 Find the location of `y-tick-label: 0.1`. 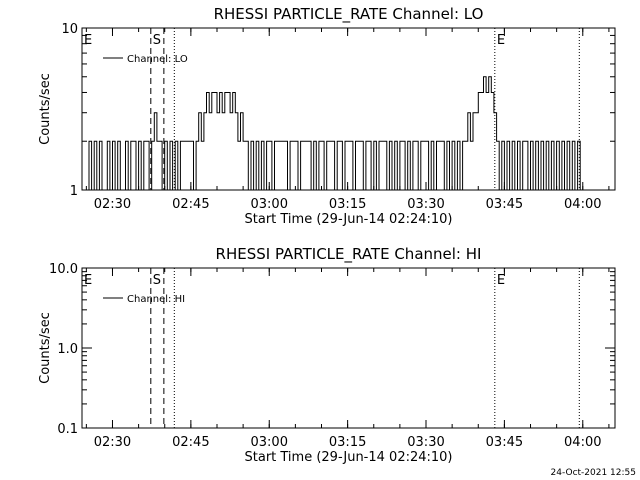

y-tick-label: 0.1 is located at coordinates (67, 429).